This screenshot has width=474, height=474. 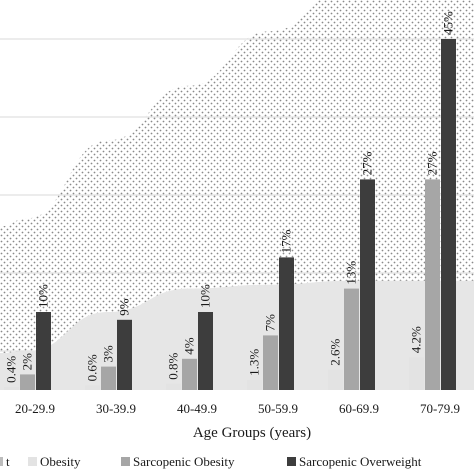 What do you see at coordinates (270, 323) in the screenshot?
I see `bar-label-0-3: 7%` at bounding box center [270, 323].